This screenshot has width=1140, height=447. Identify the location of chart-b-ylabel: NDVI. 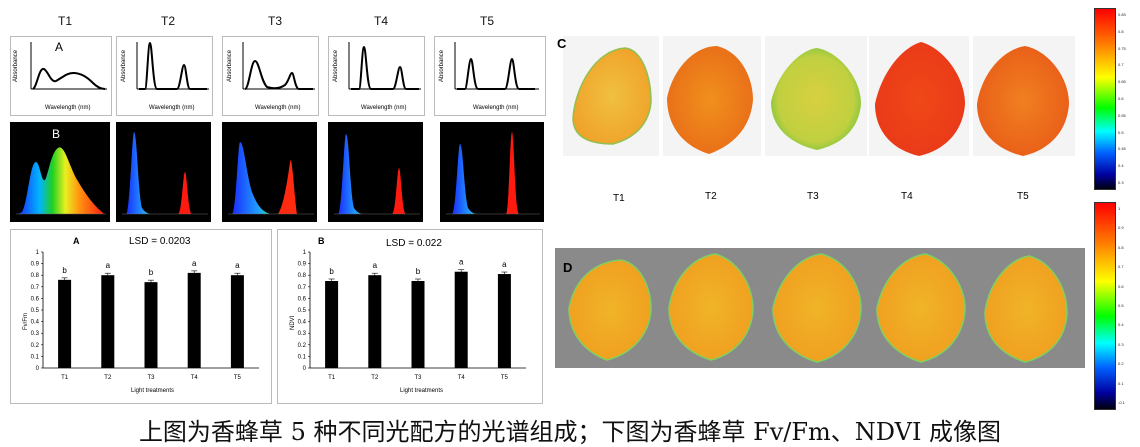
(293, 322).